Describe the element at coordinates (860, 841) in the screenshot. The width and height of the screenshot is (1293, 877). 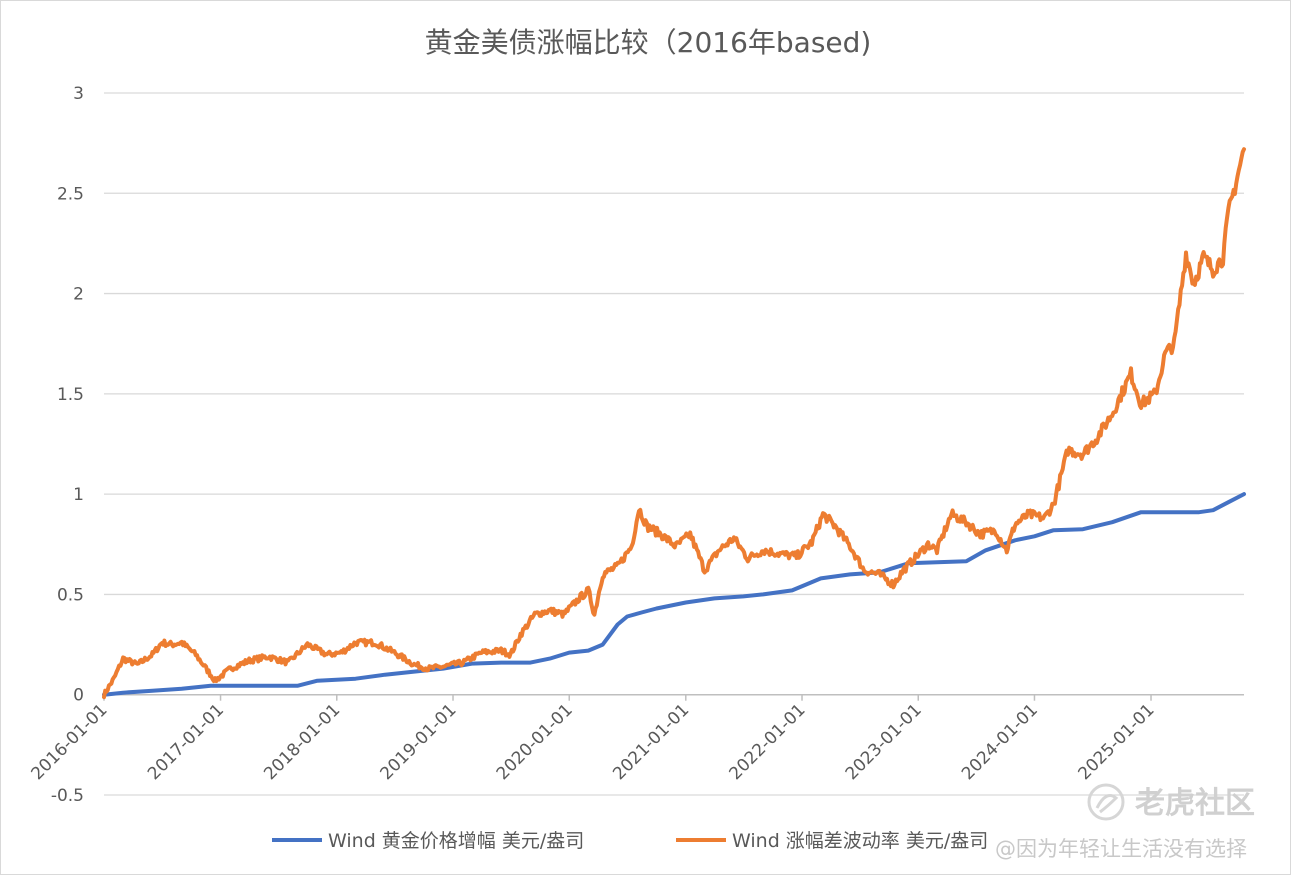
I see `legend-label-2: Wind 涨幅差波动率 美元/盎司` at that location.